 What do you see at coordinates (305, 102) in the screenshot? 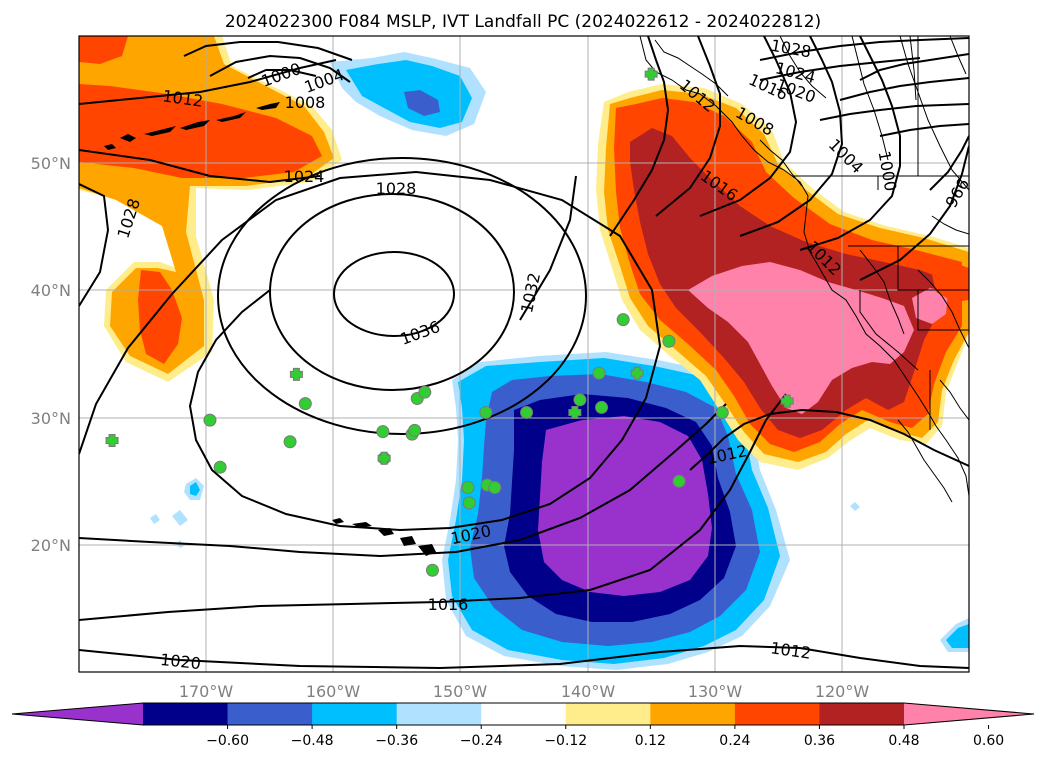
I see `isobar-label: 1008` at bounding box center [305, 102].